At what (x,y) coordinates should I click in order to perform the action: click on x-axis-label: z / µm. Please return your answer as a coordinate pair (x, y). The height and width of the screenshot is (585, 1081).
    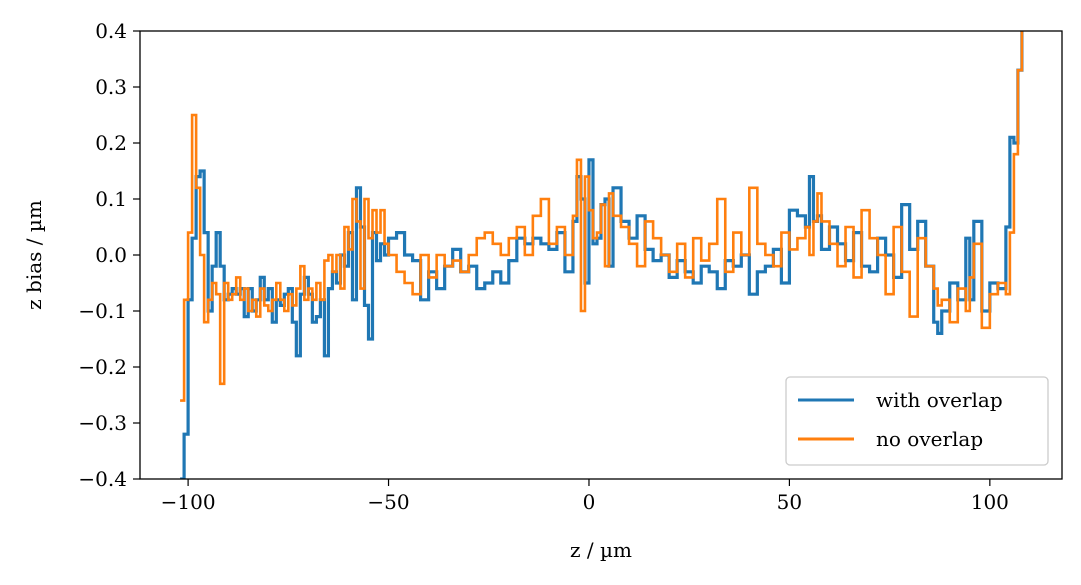
    Looking at the image, I should click on (601, 550).